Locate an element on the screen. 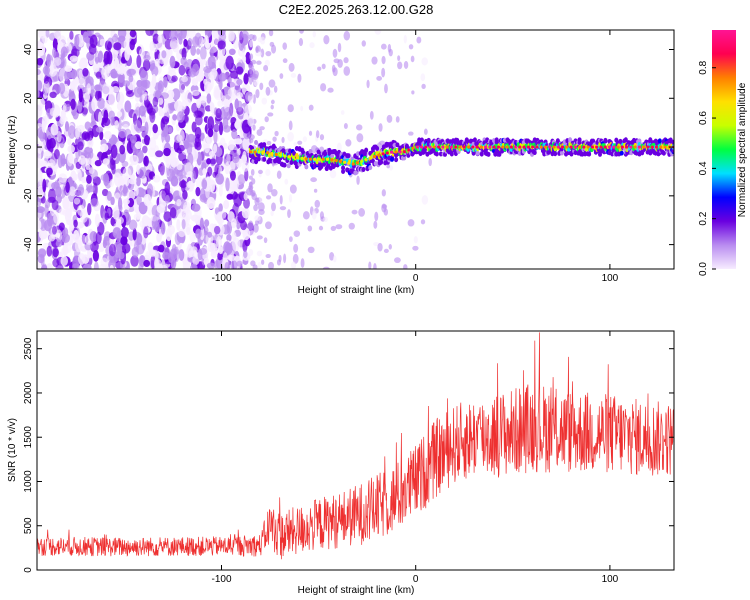 This screenshot has height=600, width=750. figure-title: C2E2.2025.263.12.00.G28 is located at coordinates (356, 9).